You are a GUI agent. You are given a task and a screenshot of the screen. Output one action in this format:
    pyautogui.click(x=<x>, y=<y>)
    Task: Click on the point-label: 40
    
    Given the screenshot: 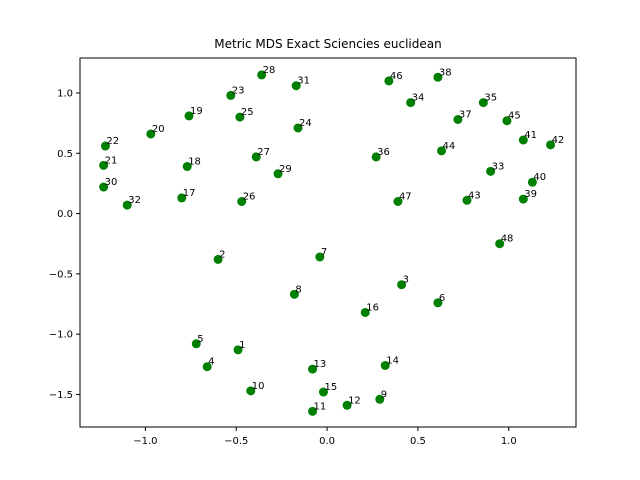 What is the action you would take?
    pyautogui.click(x=539, y=177)
    